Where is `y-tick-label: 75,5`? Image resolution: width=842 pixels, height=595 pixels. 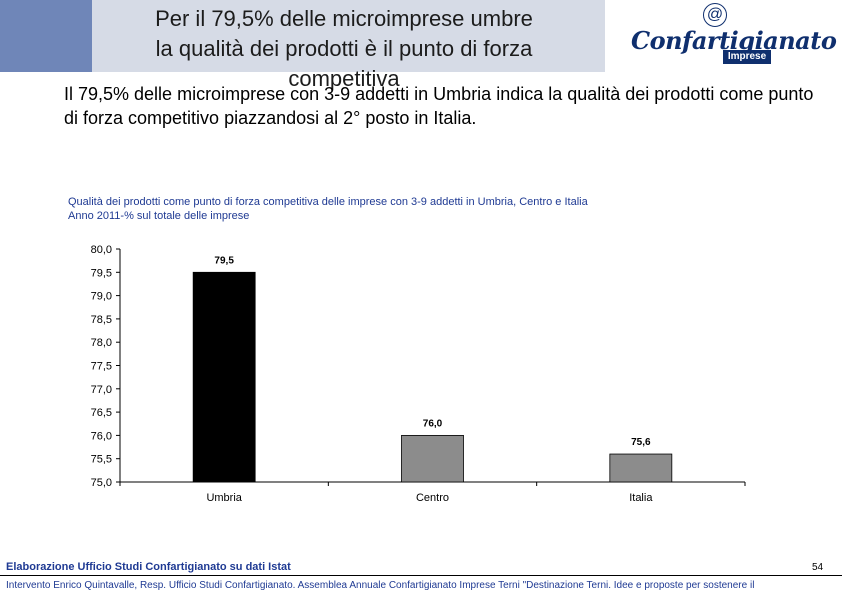 y-tick-label: 75,5 is located at coordinates (101, 460).